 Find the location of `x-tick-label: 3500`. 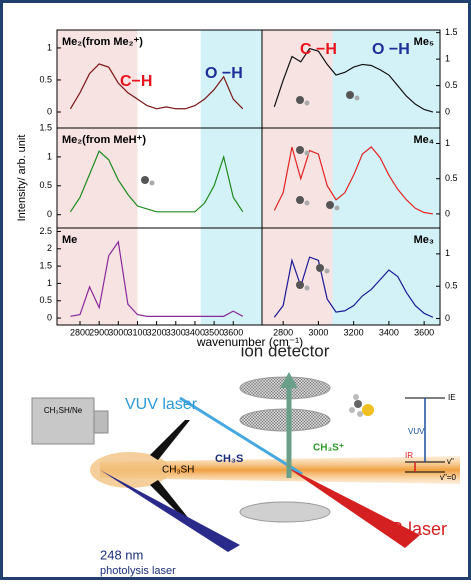

x-tick-label: 3500 is located at coordinates (214, 332).